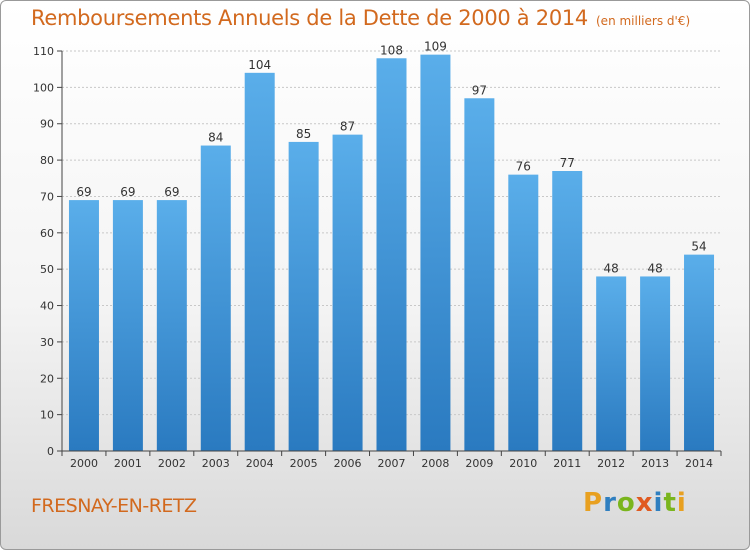  Describe the element at coordinates (47, 342) in the screenshot. I see `y-tick-label: 30` at that location.